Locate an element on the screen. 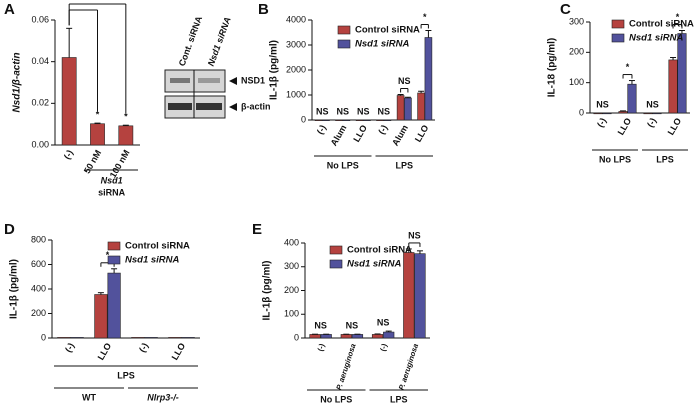 This screenshot has width=698, height=410. y-tick-label: 0.02 is located at coordinates (40, 103).